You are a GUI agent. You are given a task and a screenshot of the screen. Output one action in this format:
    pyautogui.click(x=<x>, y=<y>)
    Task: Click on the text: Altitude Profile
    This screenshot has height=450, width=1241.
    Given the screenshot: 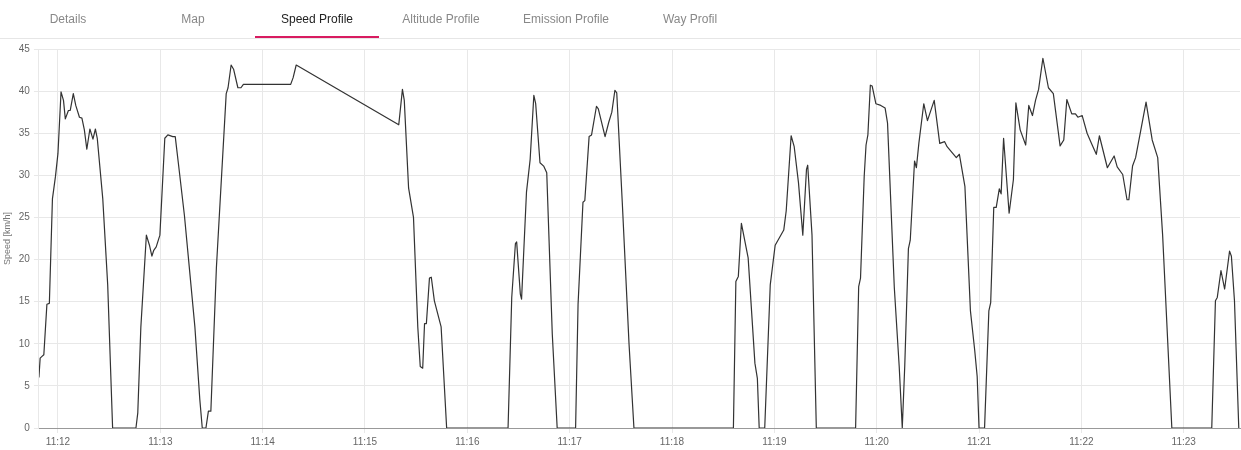 What is the action you would take?
    pyautogui.click(x=441, y=19)
    